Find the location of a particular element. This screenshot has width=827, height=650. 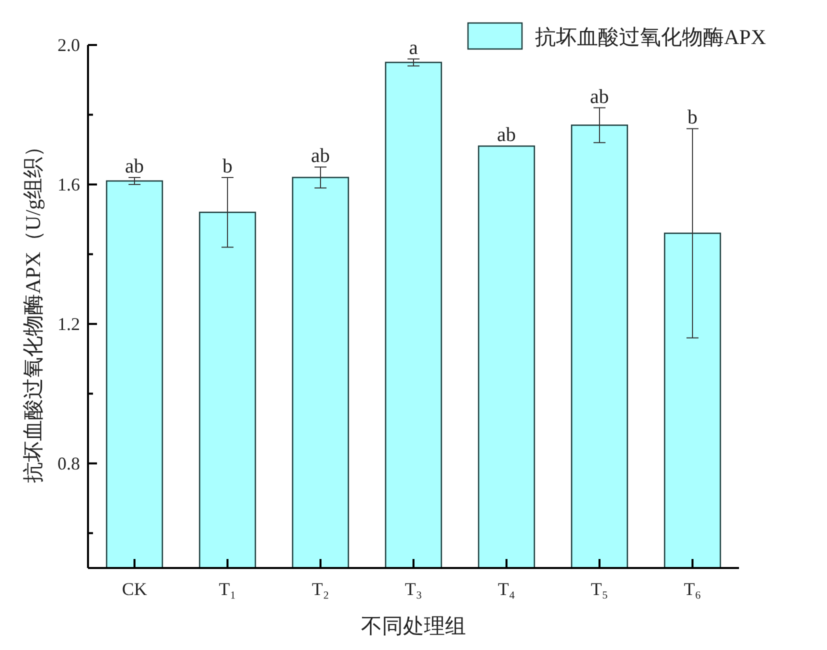

legend-label: 抗坏血酸过氧化物酶APX is located at coordinates (650, 37).